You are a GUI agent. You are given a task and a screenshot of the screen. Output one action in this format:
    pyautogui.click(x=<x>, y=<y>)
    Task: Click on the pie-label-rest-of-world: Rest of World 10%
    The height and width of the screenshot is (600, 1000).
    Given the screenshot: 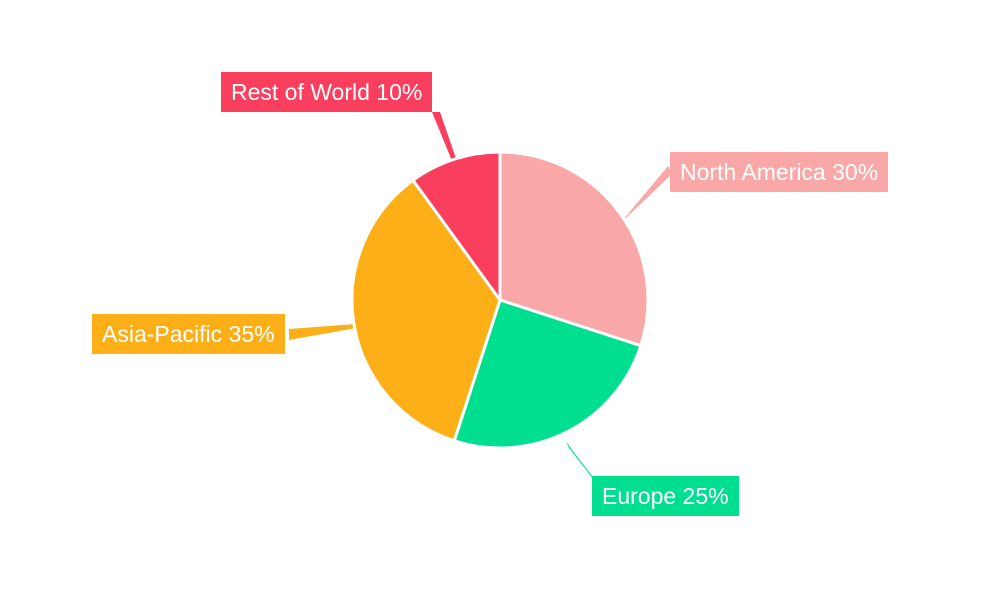 What is the action you would take?
    pyautogui.click(x=327, y=92)
    